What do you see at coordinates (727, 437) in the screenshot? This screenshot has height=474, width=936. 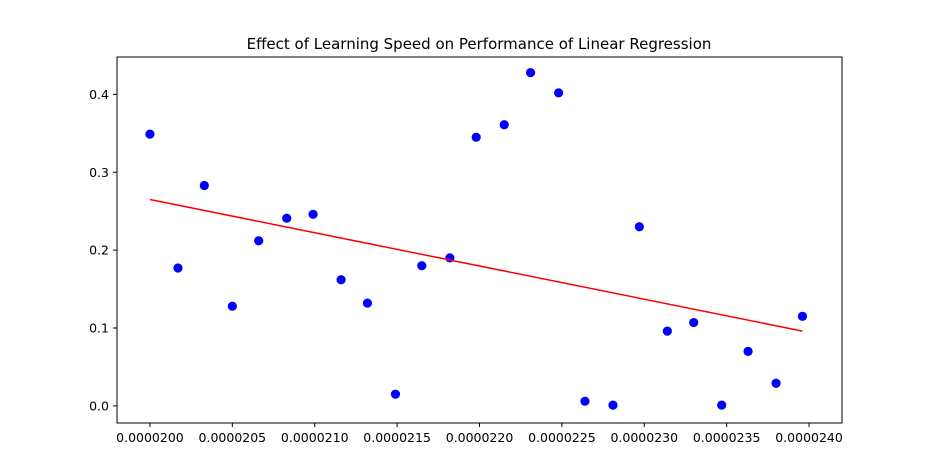 I see `x-tick-label: 0.0000235` at bounding box center [727, 437].